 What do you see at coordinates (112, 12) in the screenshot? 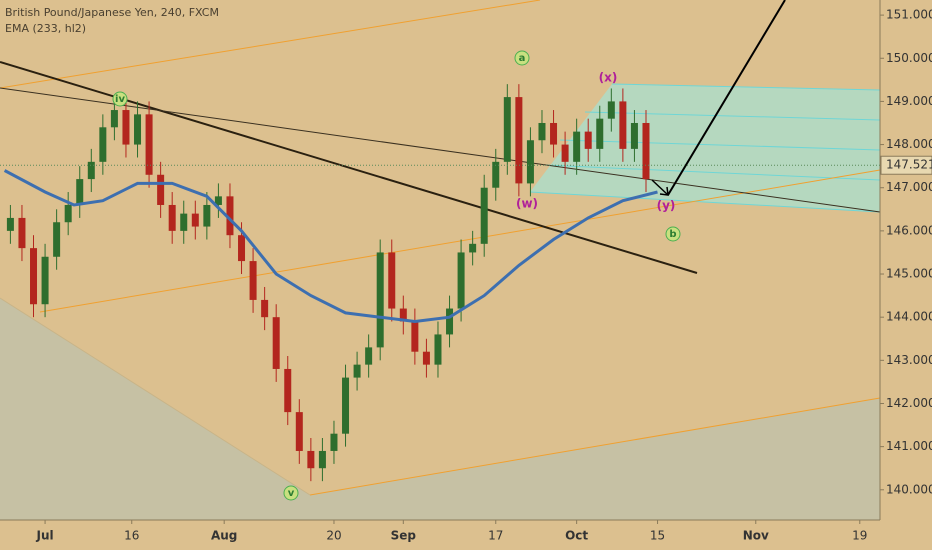
I see `header-title: British Pound/Japanese Yen, 240, FXCM` at bounding box center [112, 12].